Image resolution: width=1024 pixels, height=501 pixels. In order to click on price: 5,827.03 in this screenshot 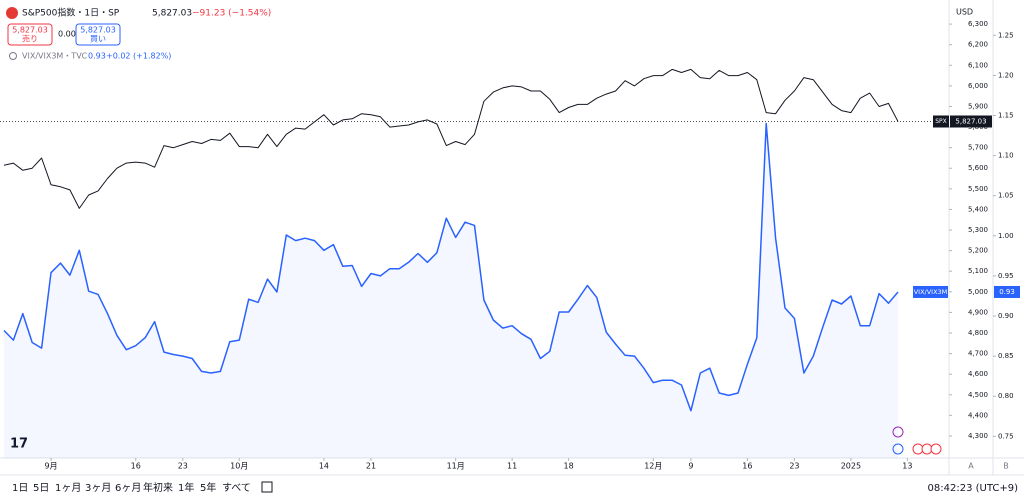, I will do `click(172, 14)`.